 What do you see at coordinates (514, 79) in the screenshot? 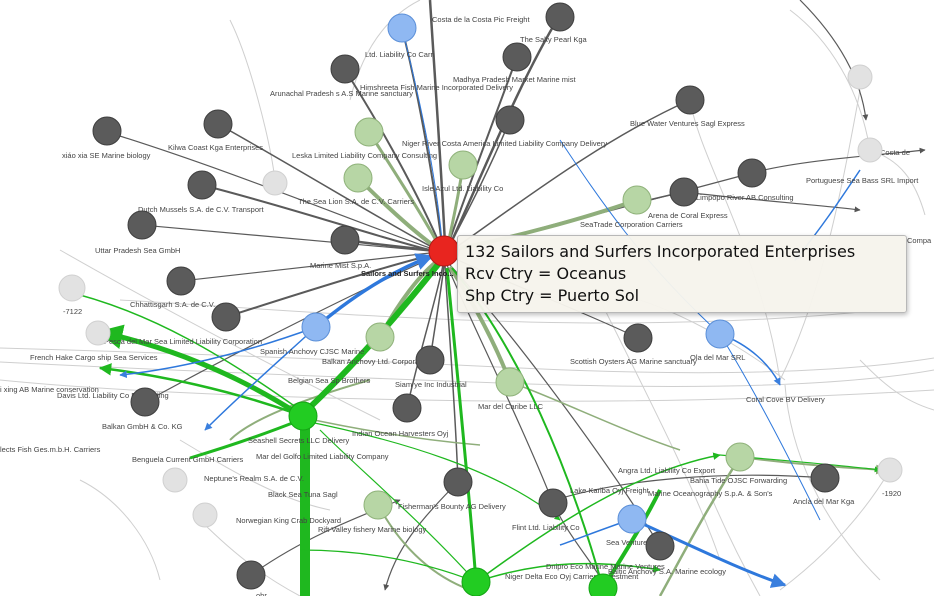
I see `node-label: Madhya Pradesh Market Marine mist` at bounding box center [514, 79].